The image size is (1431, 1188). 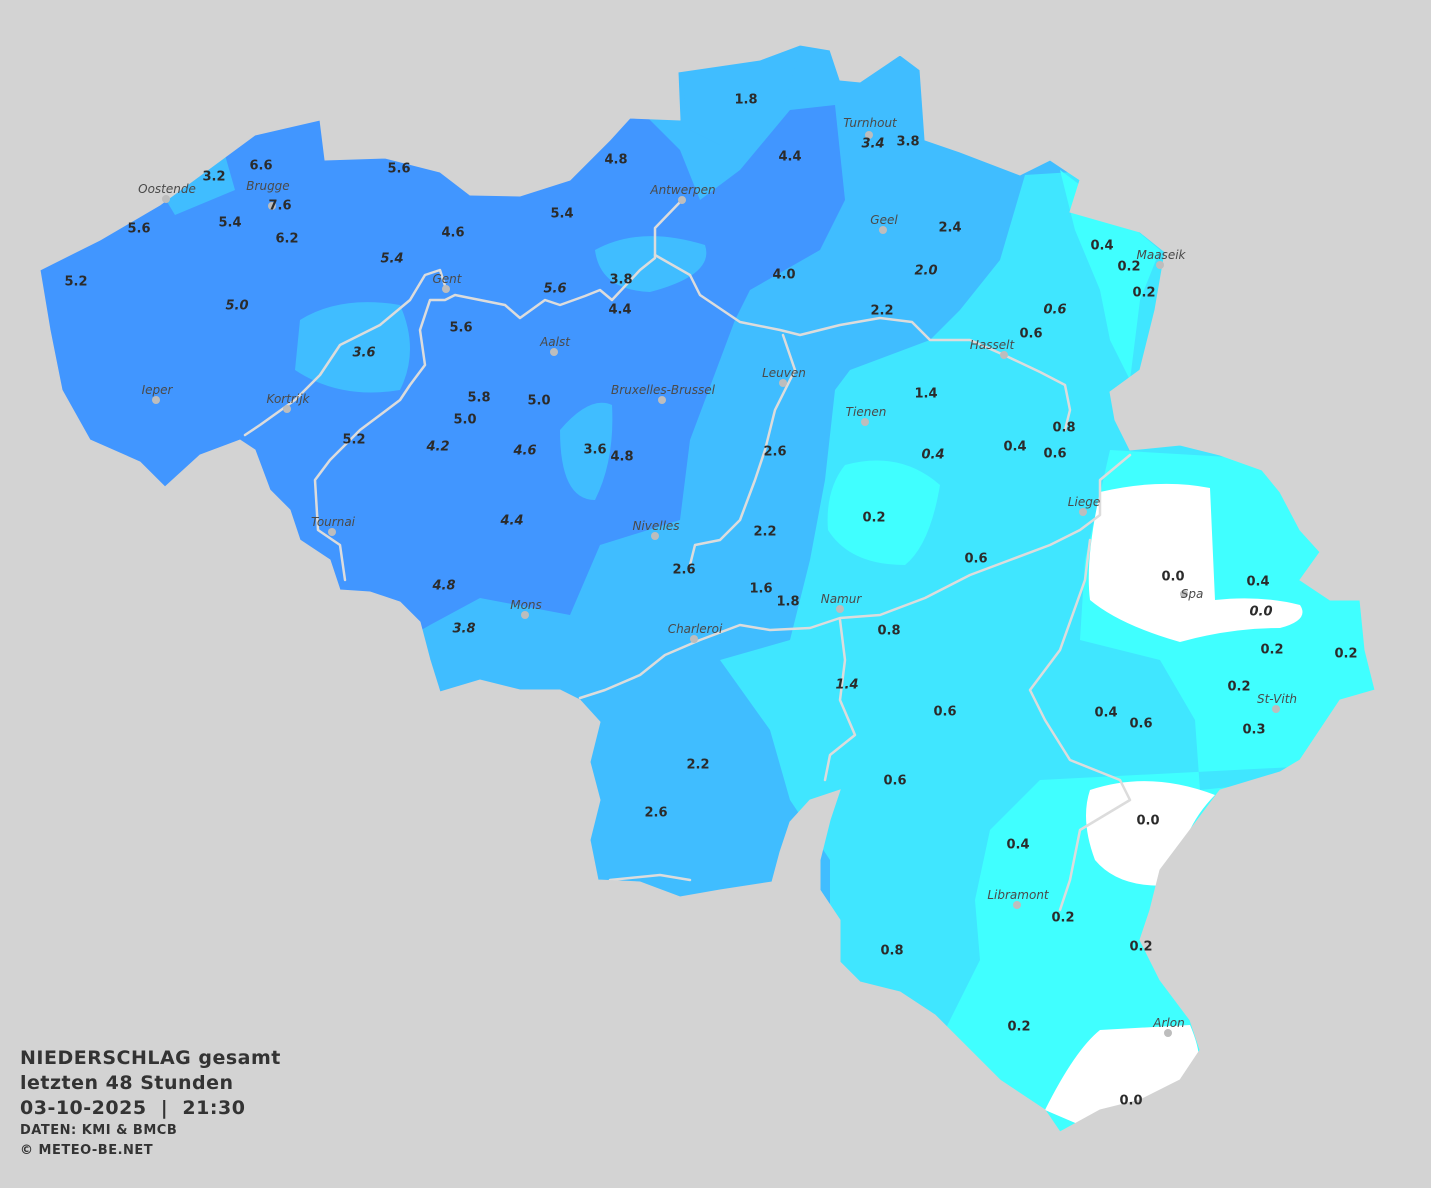 I want to click on precip-value-label: 5.4, so click(x=391, y=259).